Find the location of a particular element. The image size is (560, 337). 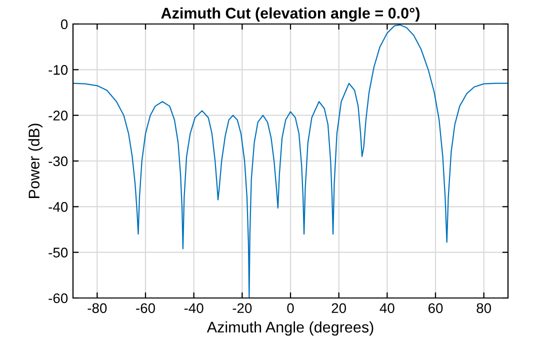

y-tick-label: -10 is located at coordinates (58, 70).